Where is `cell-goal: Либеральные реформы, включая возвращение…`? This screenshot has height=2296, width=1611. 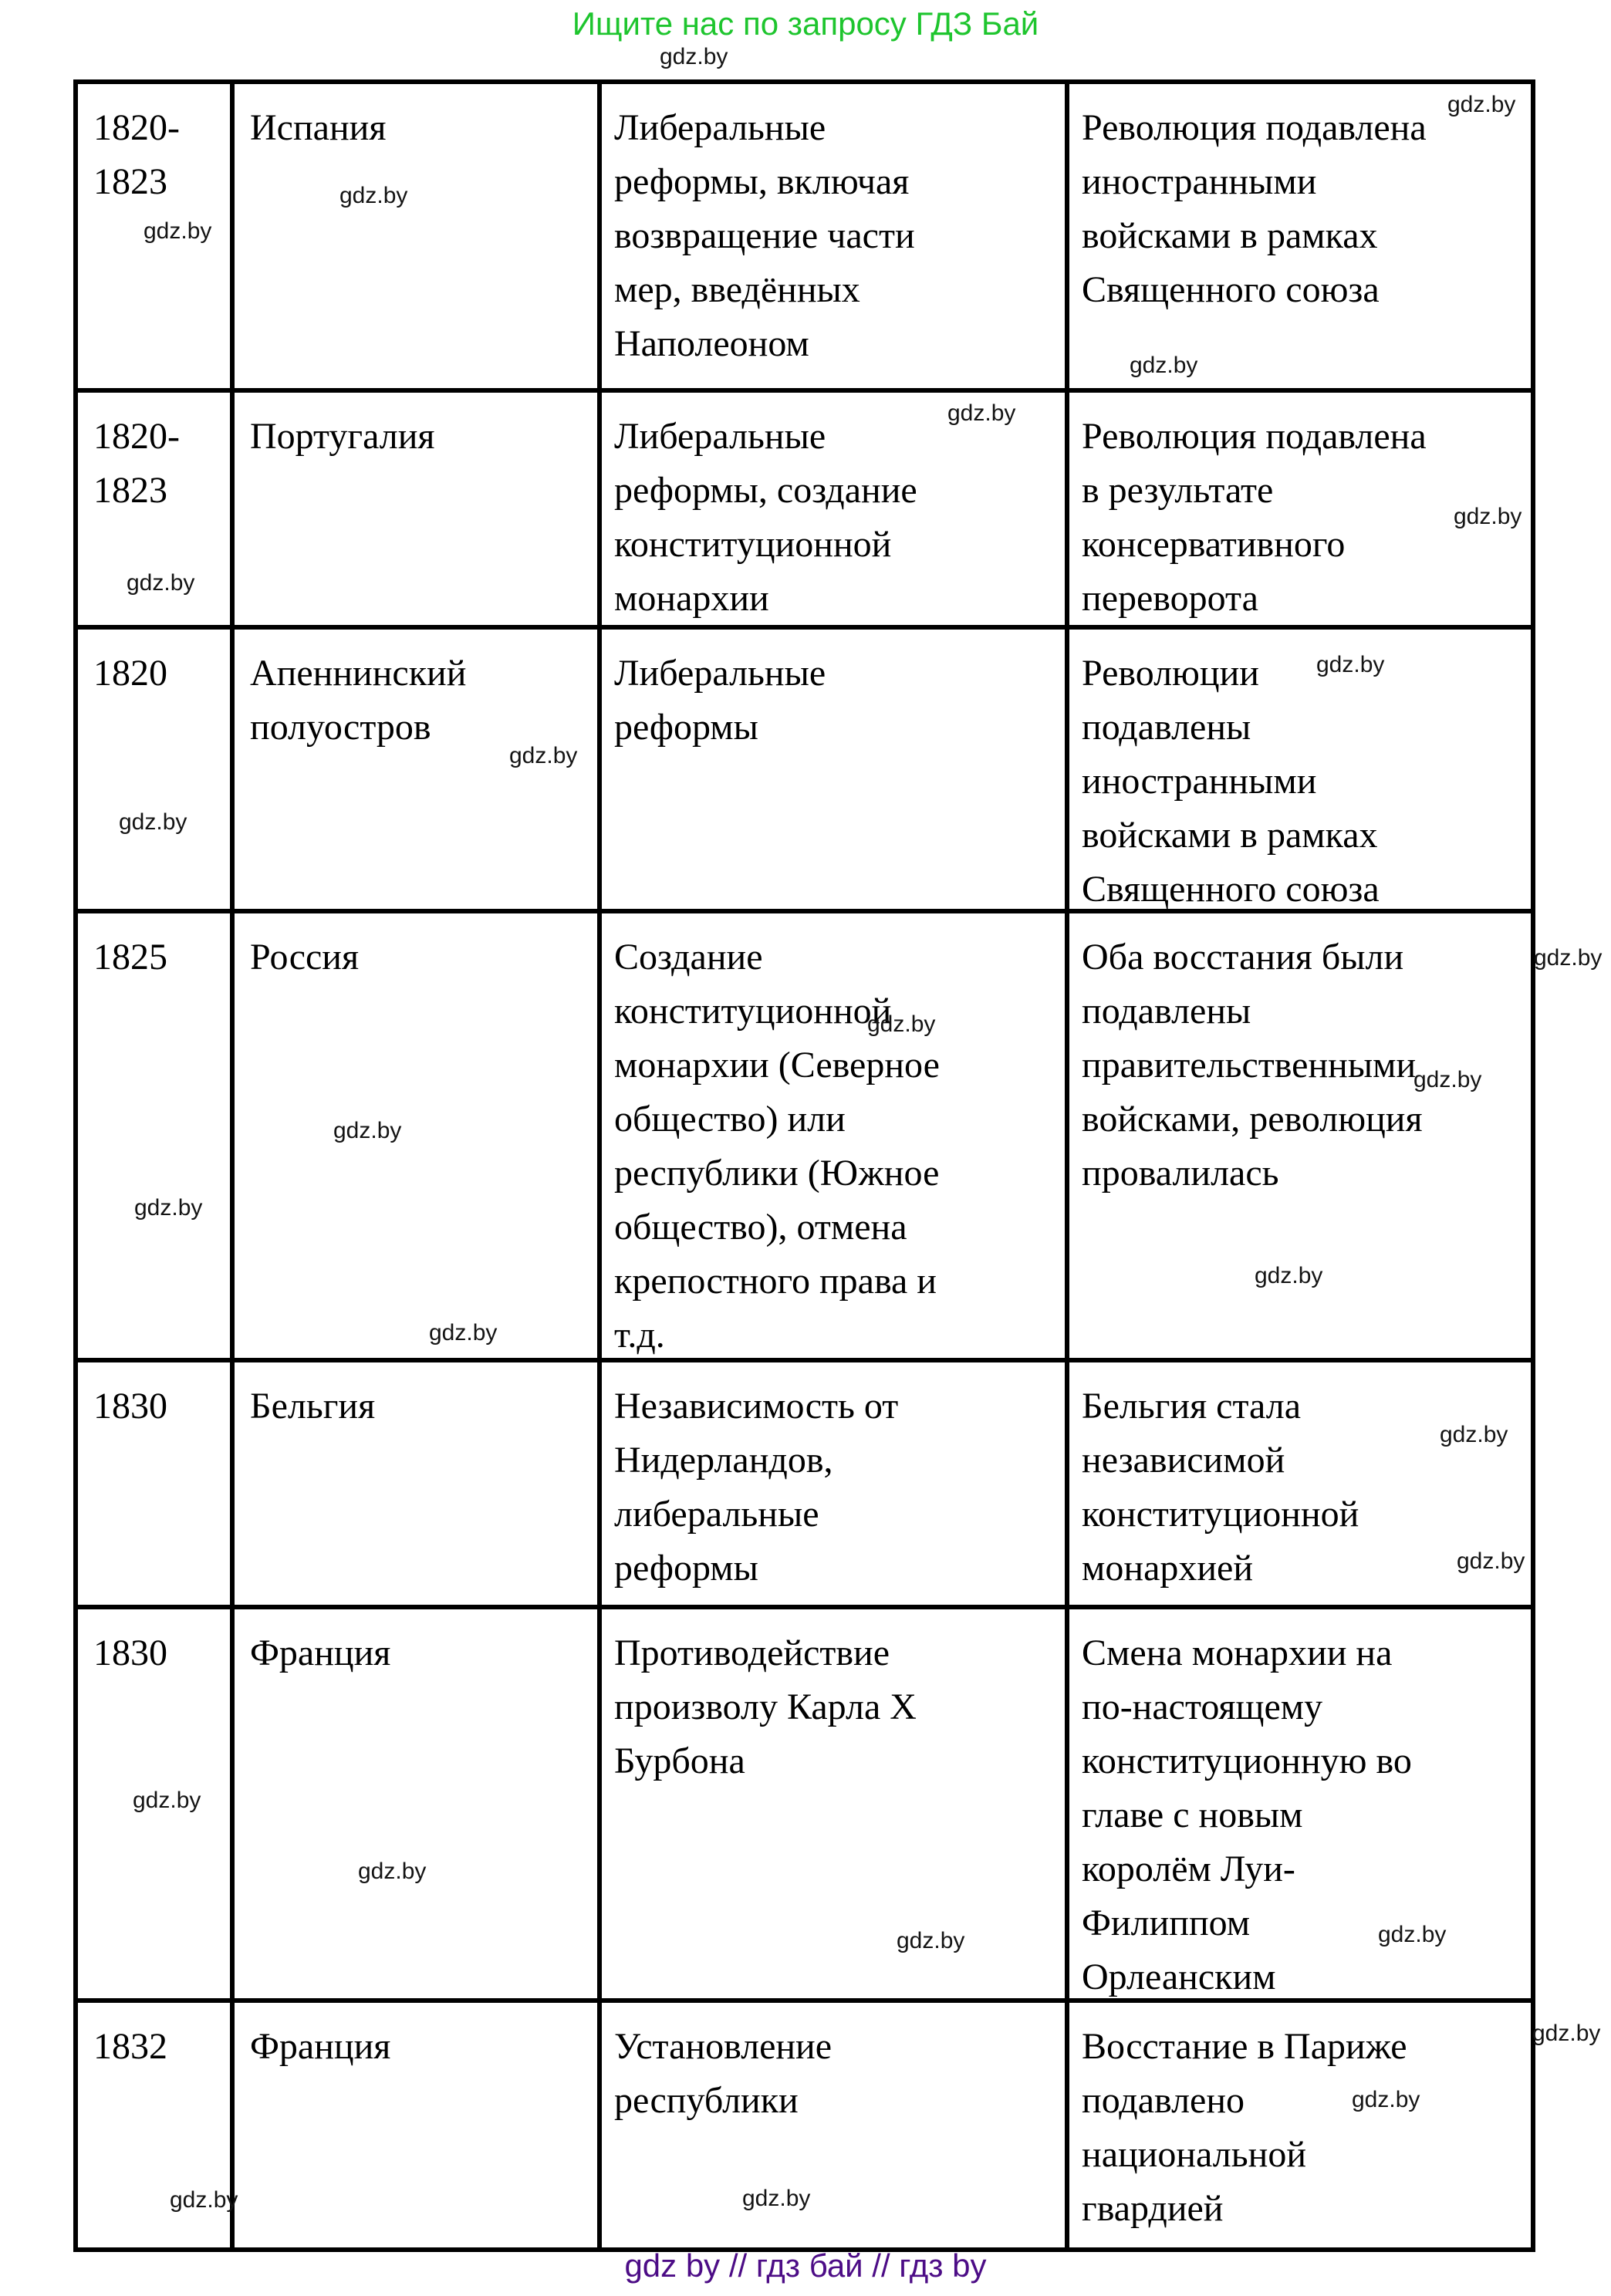
cell-goal: Либеральные реформы, включая возвращение… is located at coordinates (835, 238).